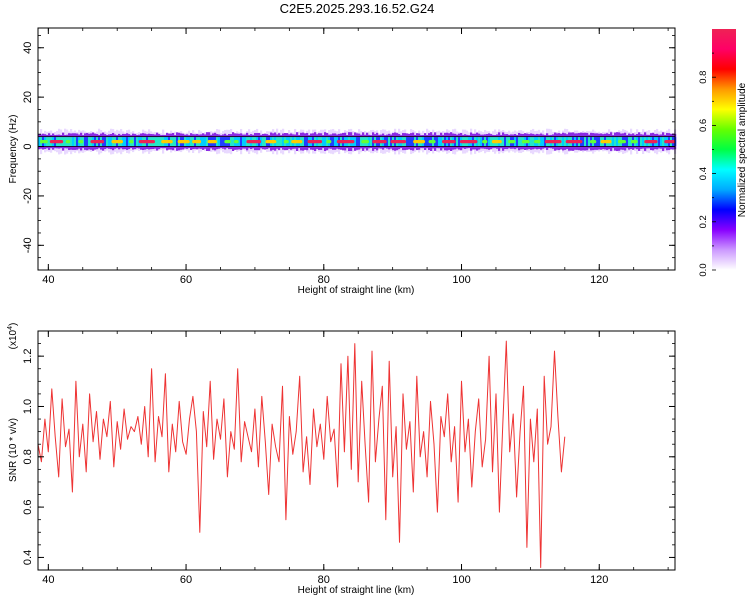  Describe the element at coordinates (707, 164) in the screenshot. I see `colorbar-ticks: 0.0 0.2 0.4 0.6 0.8` at that location.